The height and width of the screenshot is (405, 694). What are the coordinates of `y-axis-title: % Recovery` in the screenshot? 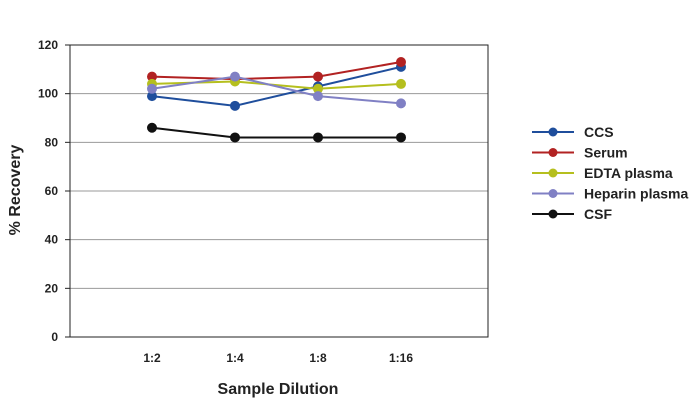 It's located at (15, 190).